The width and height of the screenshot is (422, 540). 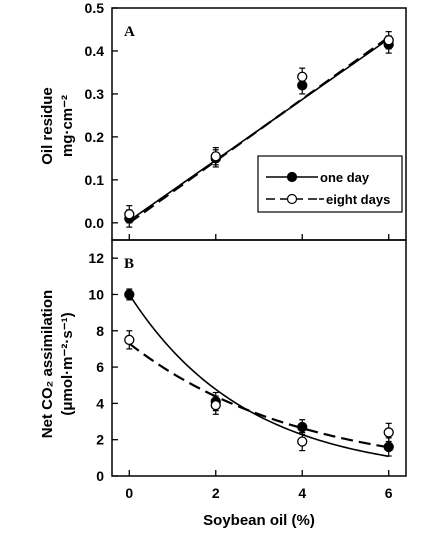 I want to click on panel-b-ytick-label: 4, so click(x=100, y=403).